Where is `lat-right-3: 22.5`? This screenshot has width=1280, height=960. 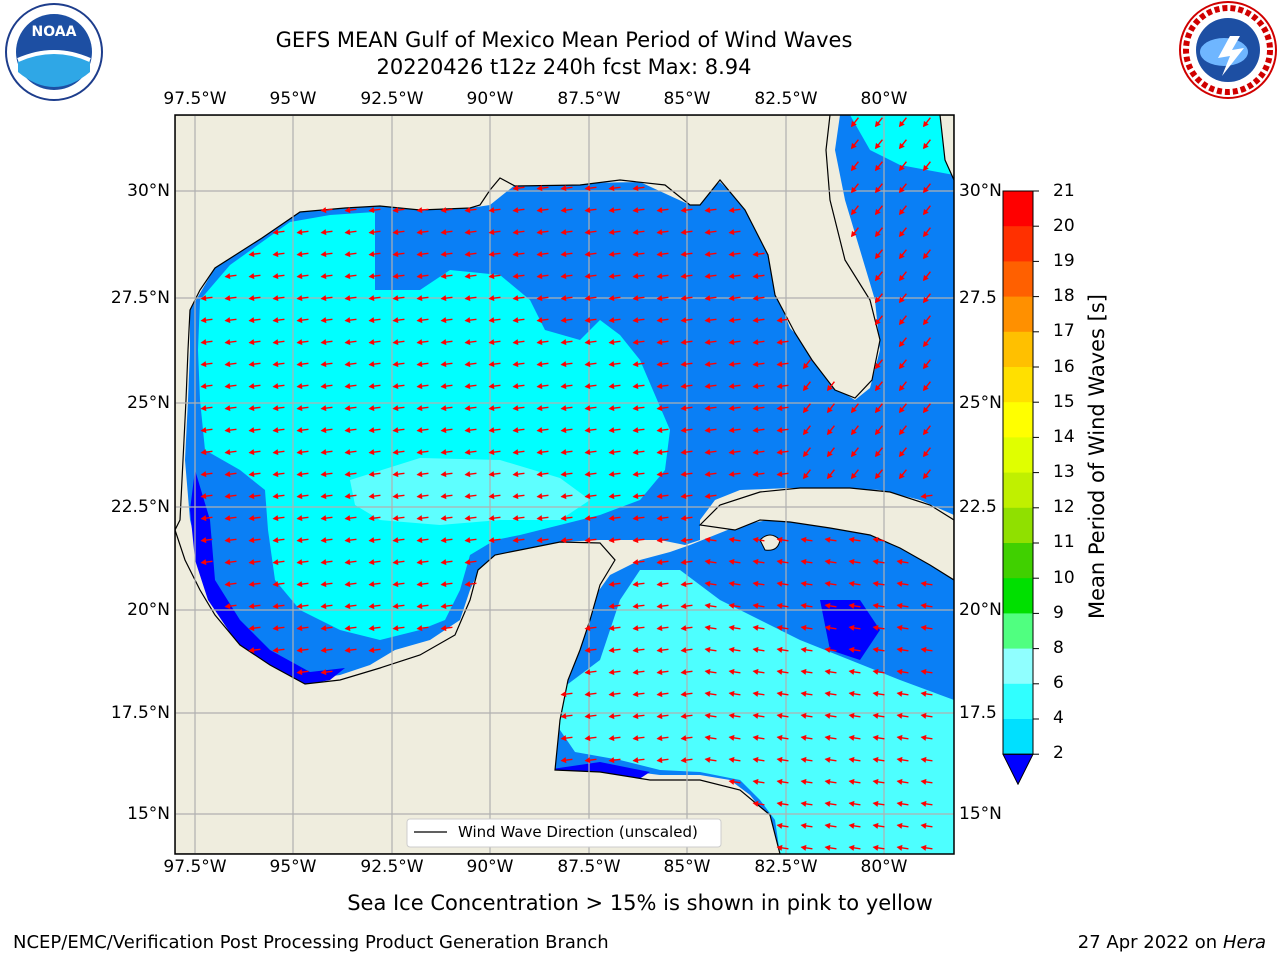 lat-right-3: 22.5 is located at coordinates (978, 507).